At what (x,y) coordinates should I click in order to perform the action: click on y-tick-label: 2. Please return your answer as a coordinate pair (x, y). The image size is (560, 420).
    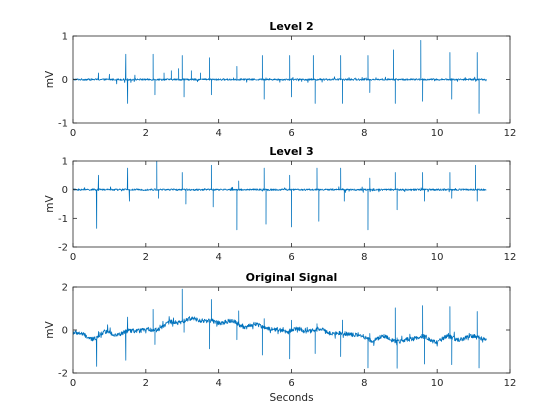
    Looking at the image, I should click on (65, 288).